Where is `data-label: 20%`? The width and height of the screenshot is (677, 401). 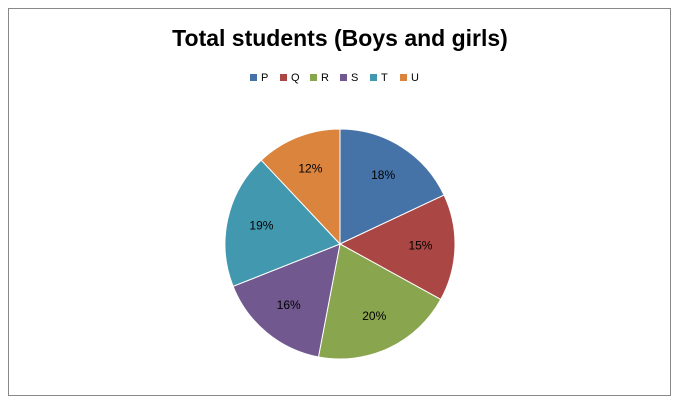 data-label: 20% is located at coordinates (374, 316).